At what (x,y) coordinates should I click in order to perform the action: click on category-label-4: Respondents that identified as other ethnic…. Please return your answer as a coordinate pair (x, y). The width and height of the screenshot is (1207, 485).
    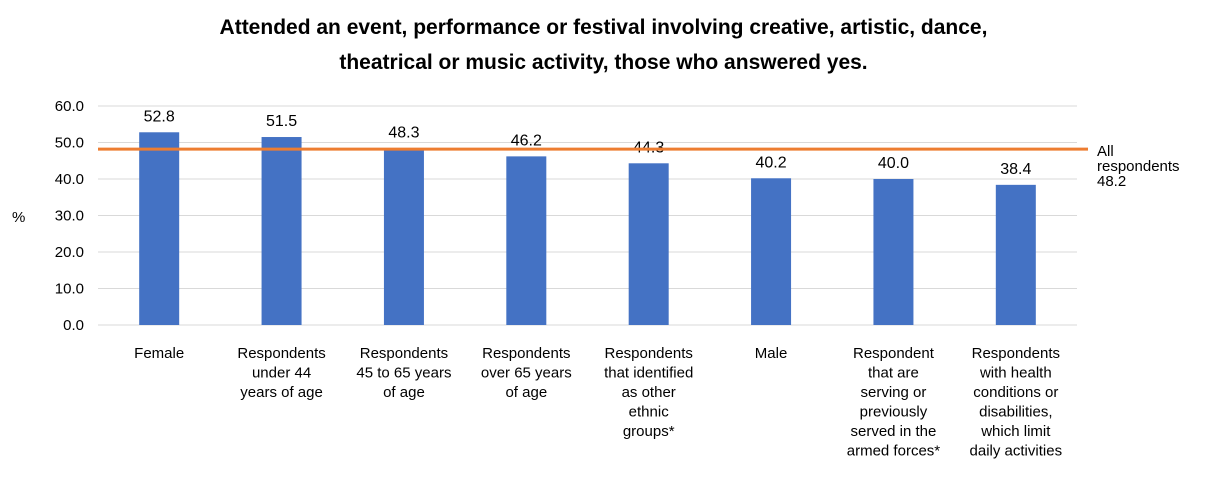
    Looking at the image, I should click on (648, 392).